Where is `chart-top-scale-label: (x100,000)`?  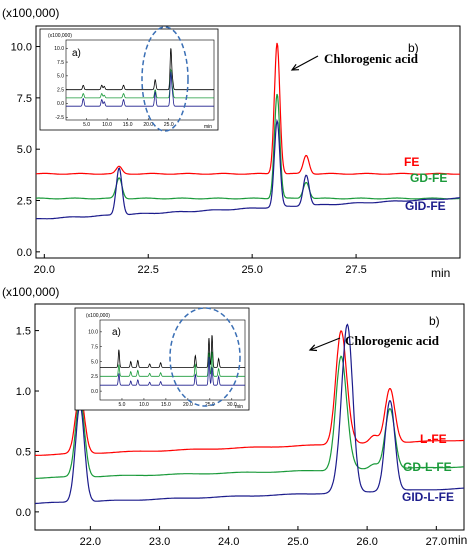 chart-top-scale-label: (x100,000) is located at coordinates (30, 13).